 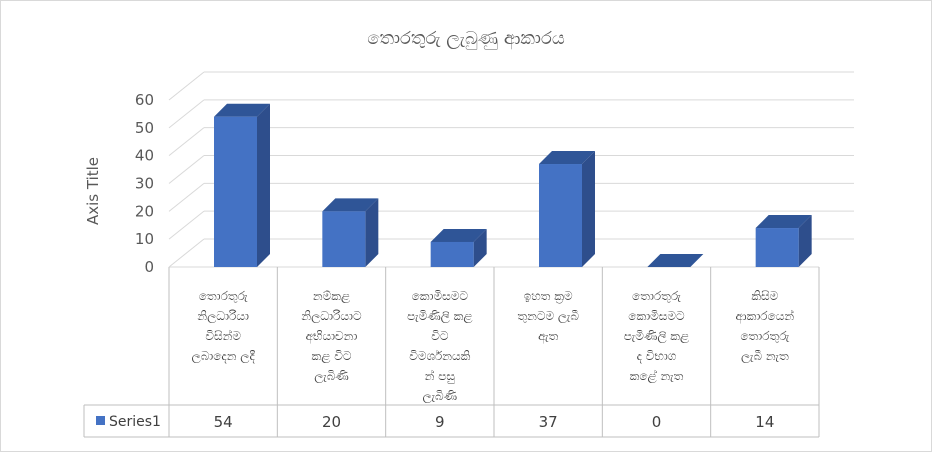 What do you see at coordinates (223, 422) in the screenshot?
I see `data-value: 54` at bounding box center [223, 422].